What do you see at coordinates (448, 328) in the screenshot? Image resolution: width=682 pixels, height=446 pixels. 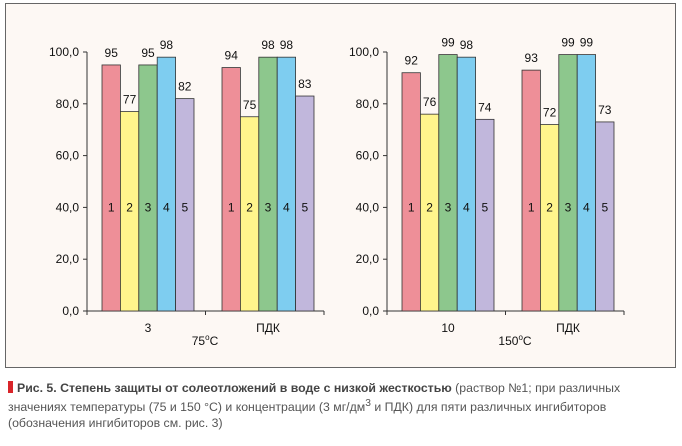 I see `category-label: 10` at bounding box center [448, 328].